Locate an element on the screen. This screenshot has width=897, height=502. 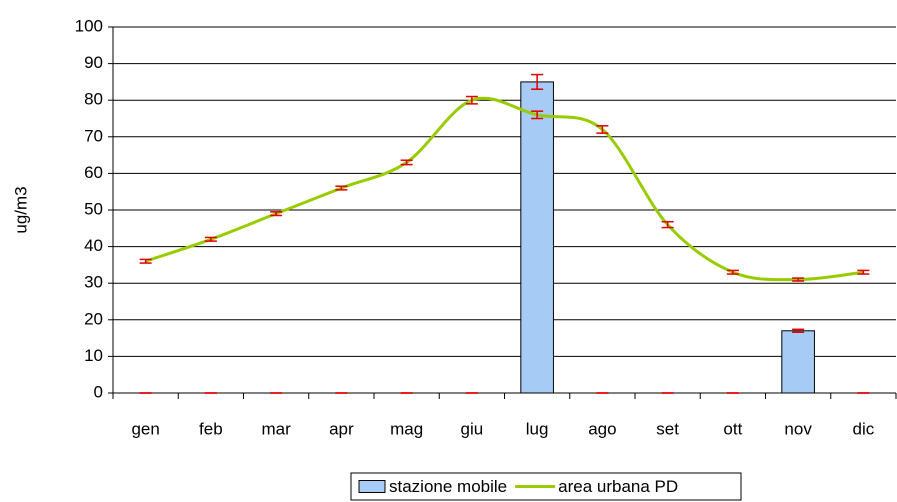
legend-label: stazione mobile is located at coordinates (448, 486).